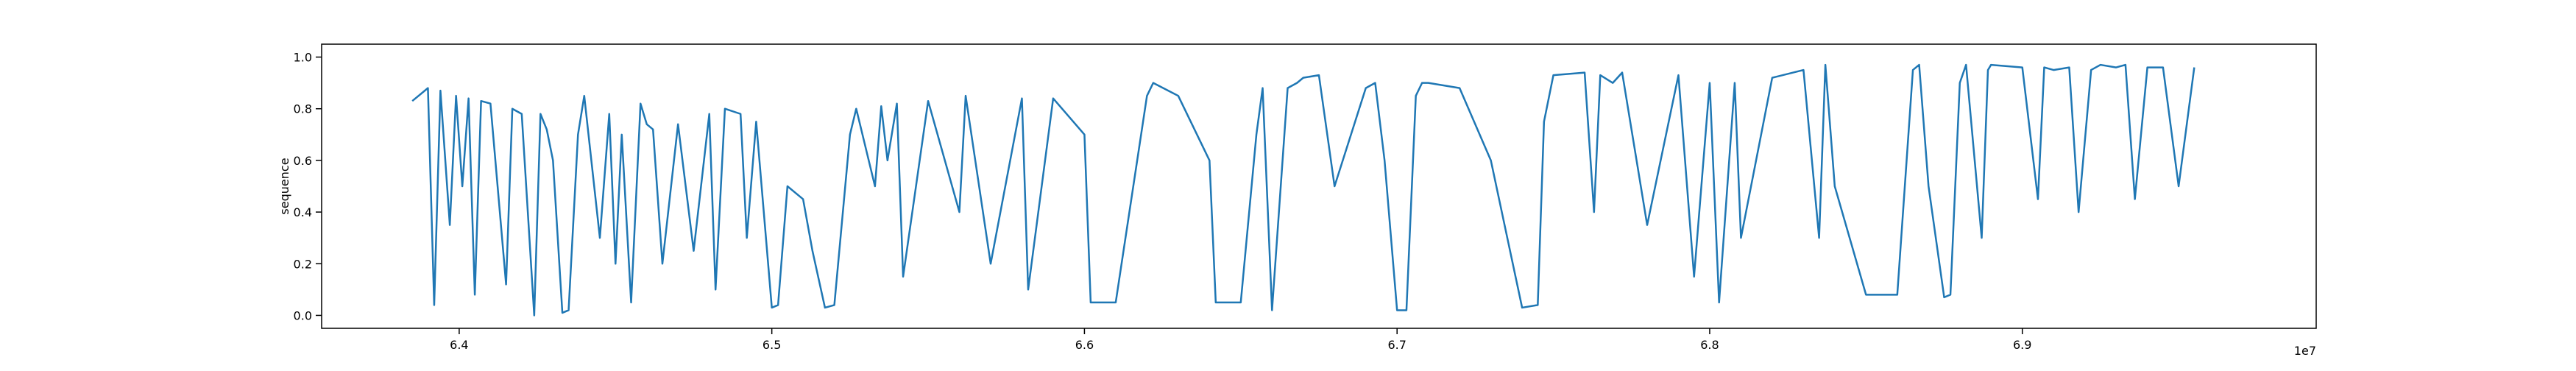  I want to click on x-tick-label: 6.5, so click(771, 345).